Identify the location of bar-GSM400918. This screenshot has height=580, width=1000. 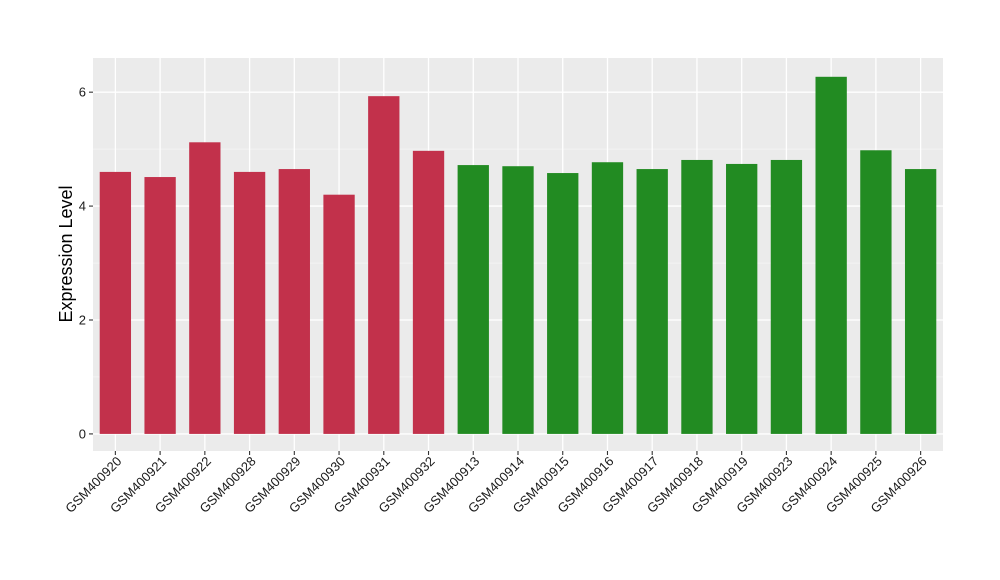
(697, 296).